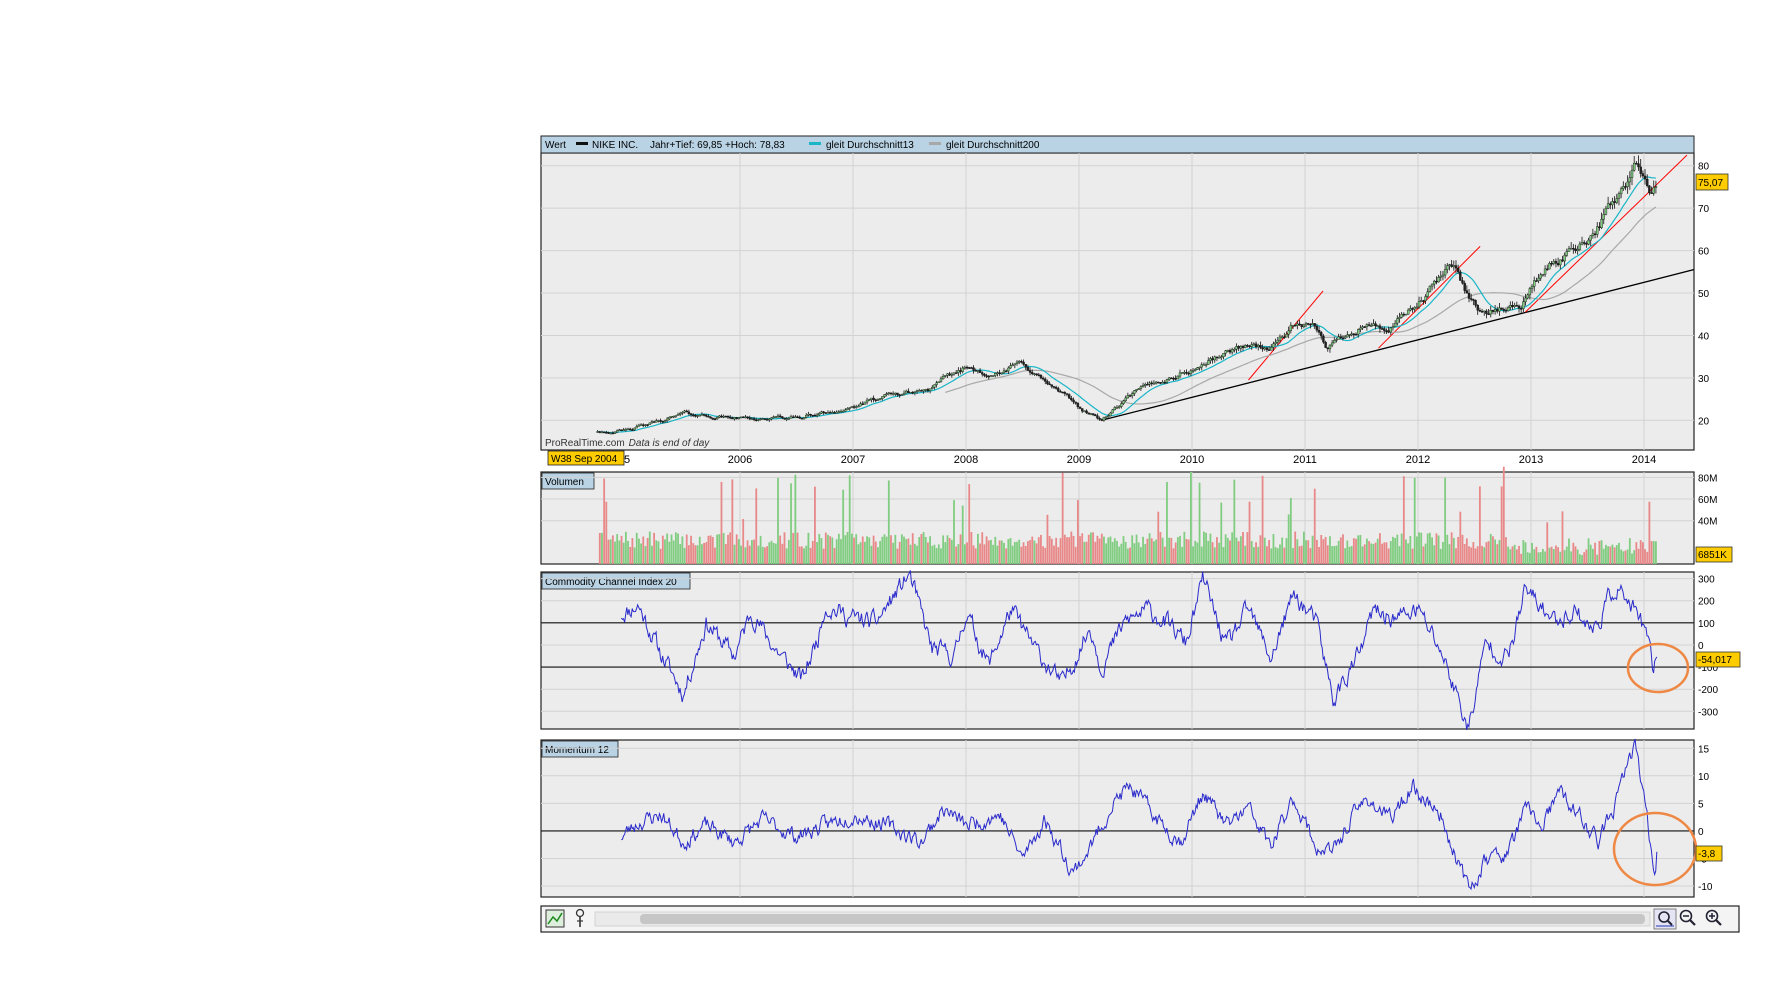 This screenshot has height=1004, width=1776. Describe the element at coordinates (1127, 515) in the screenshot. I see `volume-bars` at that location.